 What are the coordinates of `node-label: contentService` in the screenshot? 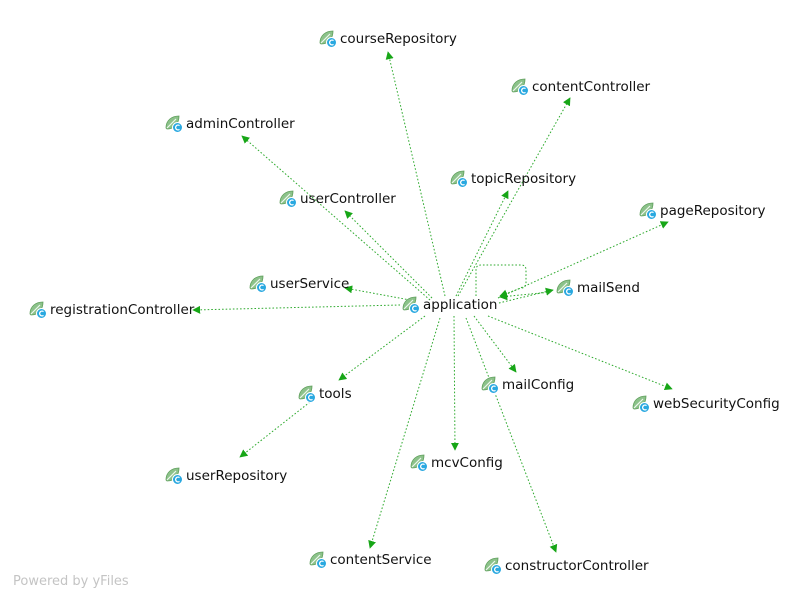 It's located at (381, 560).